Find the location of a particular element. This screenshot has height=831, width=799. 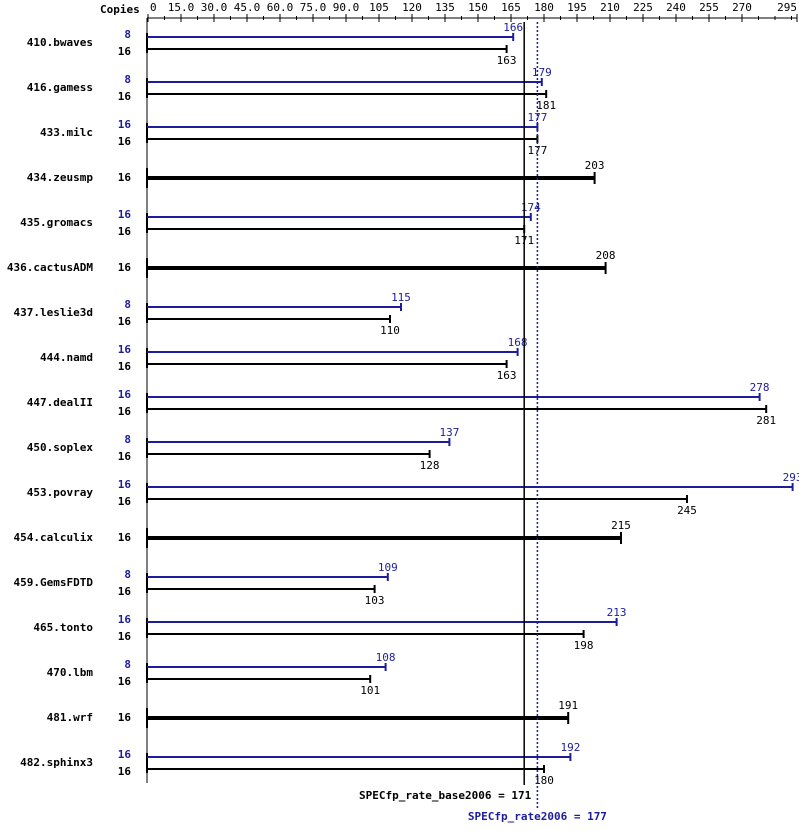

category-label: 436.cactusADM is located at coordinates (50, 267).